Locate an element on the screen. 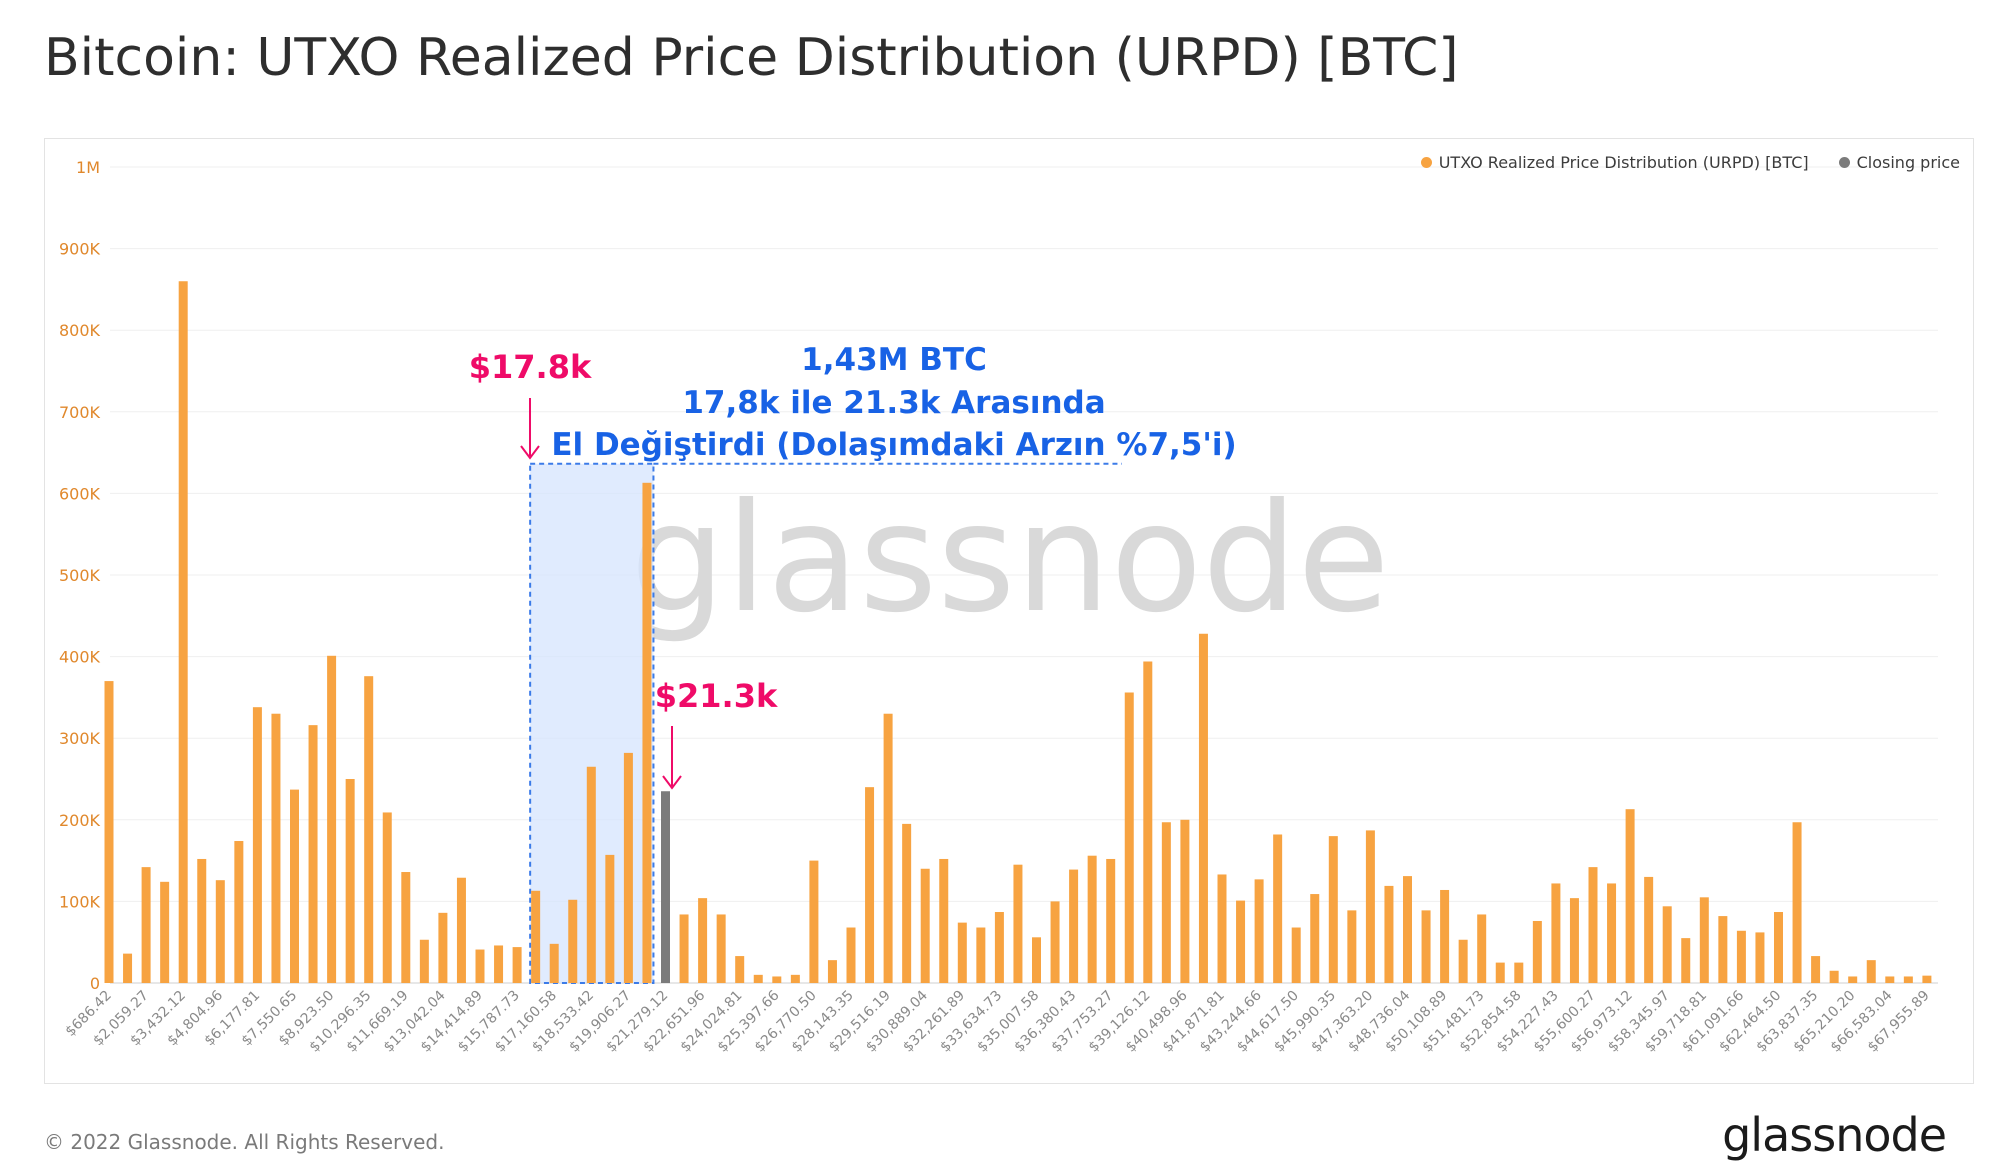 This screenshot has width=2000, height=1174. closing-price-bar is located at coordinates (665, 887).